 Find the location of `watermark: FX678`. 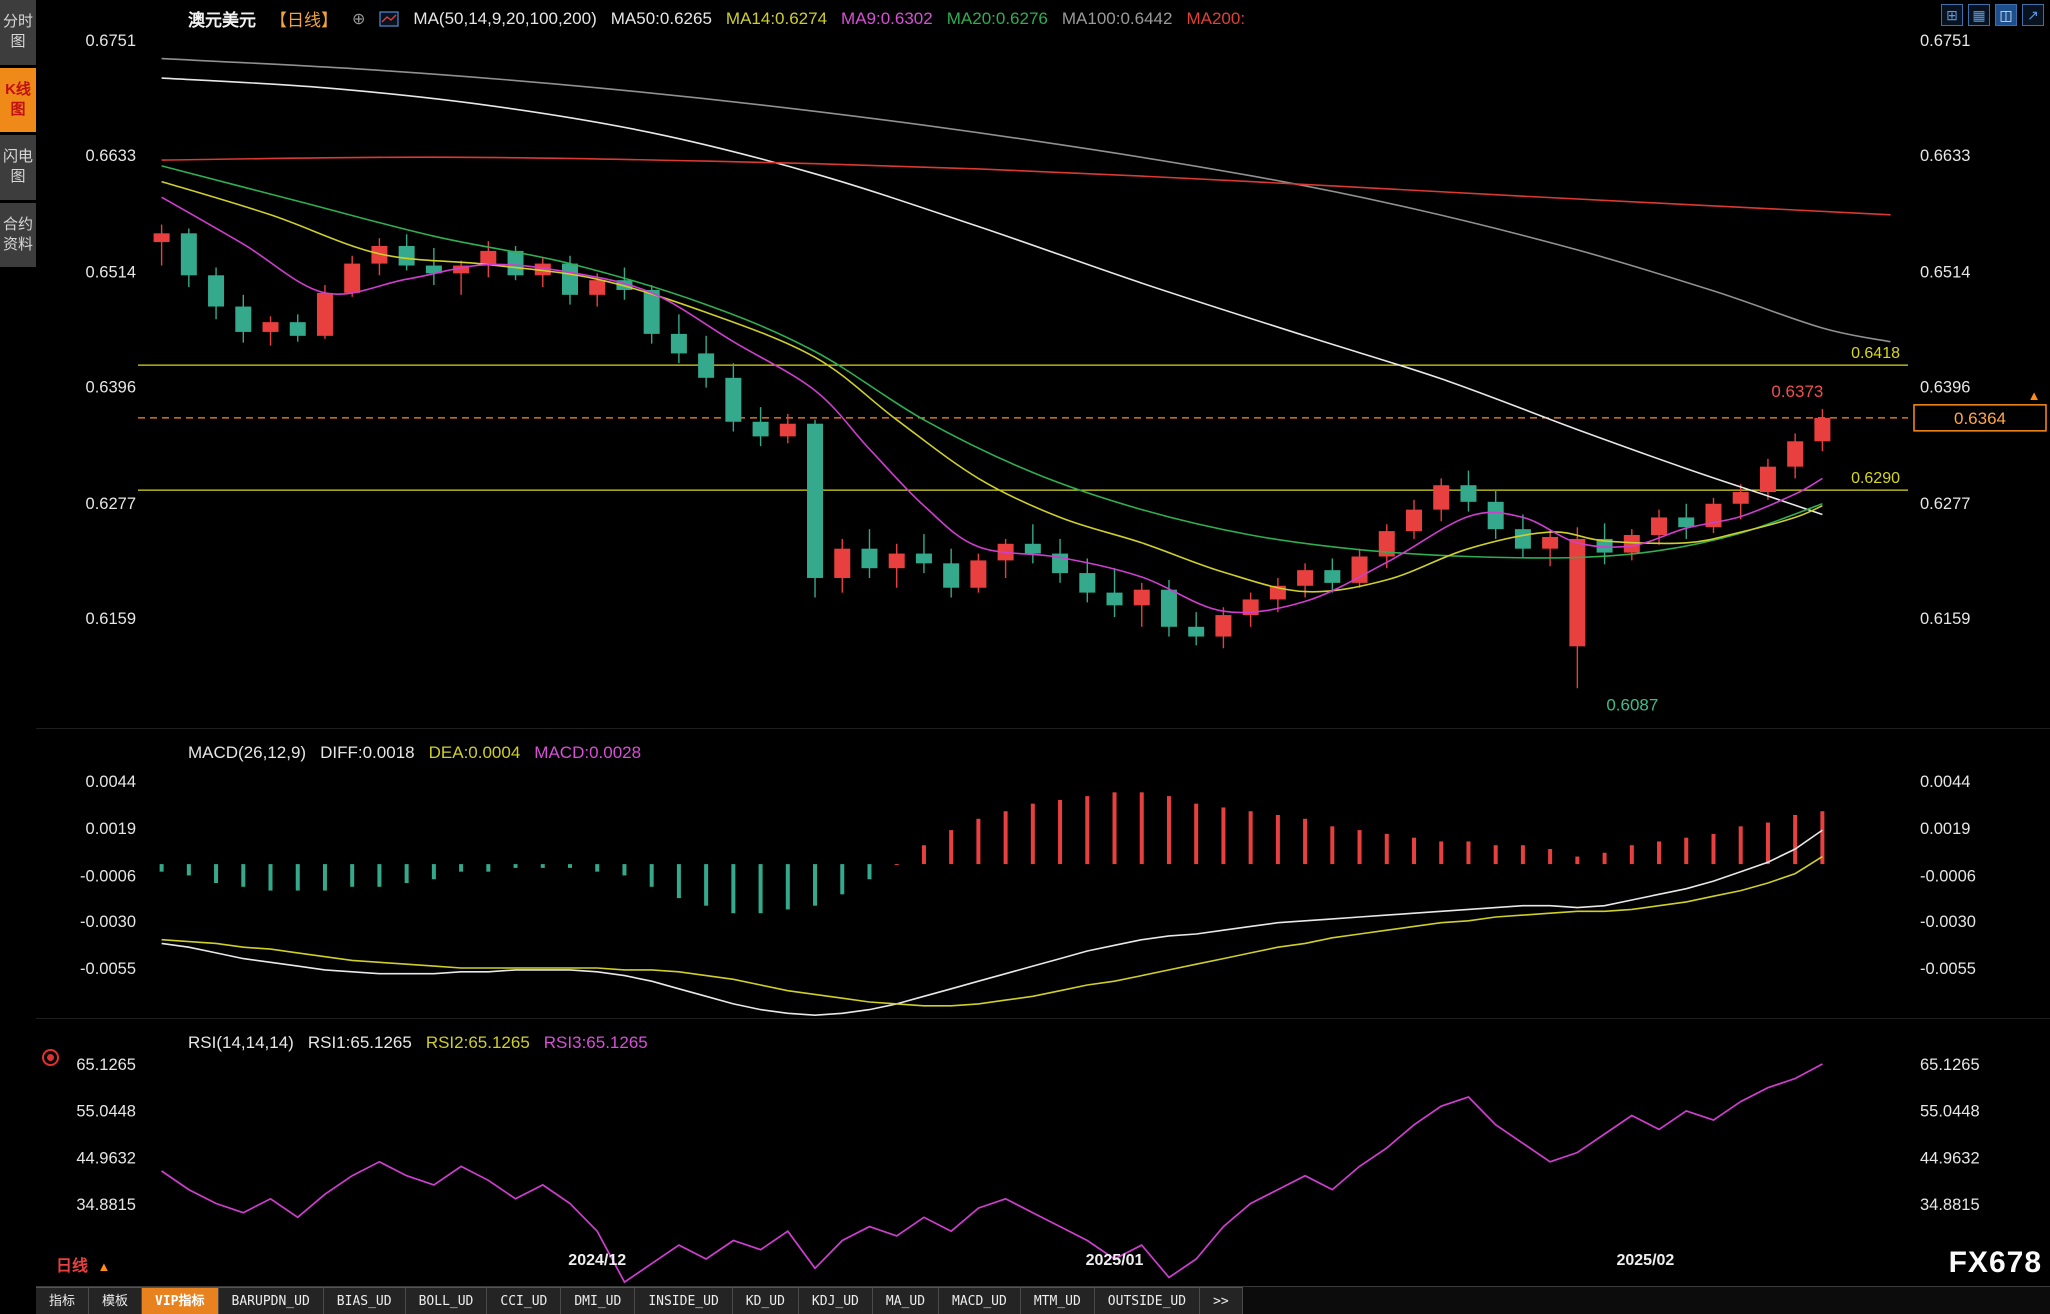

watermark: FX678 is located at coordinates (1995, 1262).